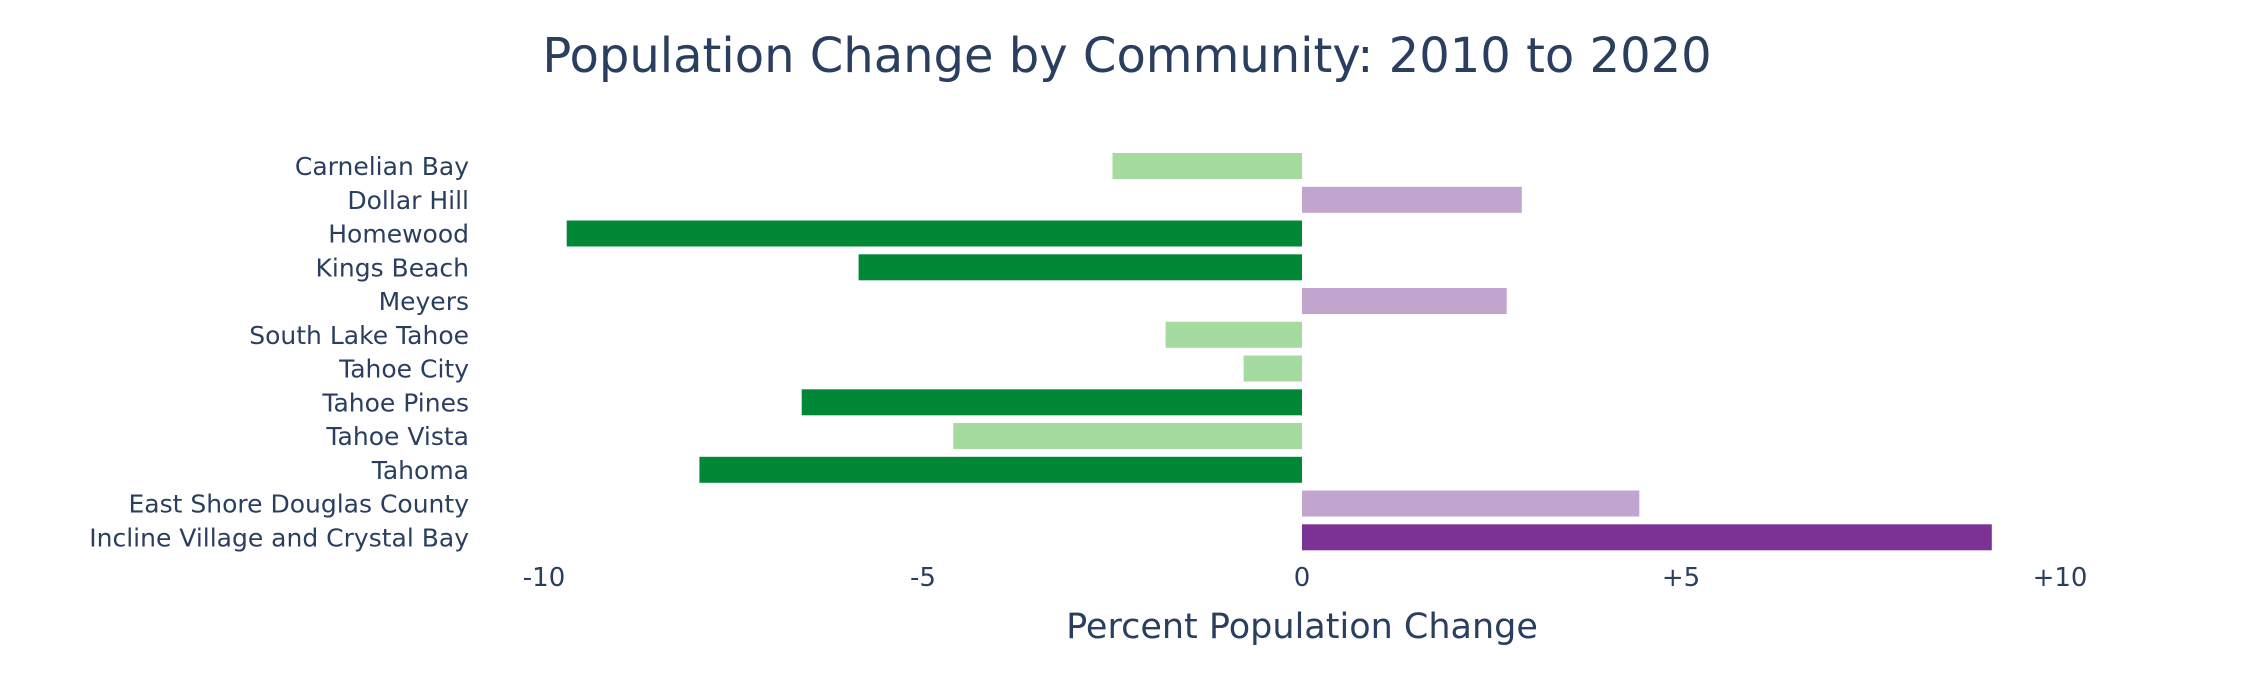  Describe the element at coordinates (299, 504) in the screenshot. I see `category-label: East Shore Douglas County` at that location.